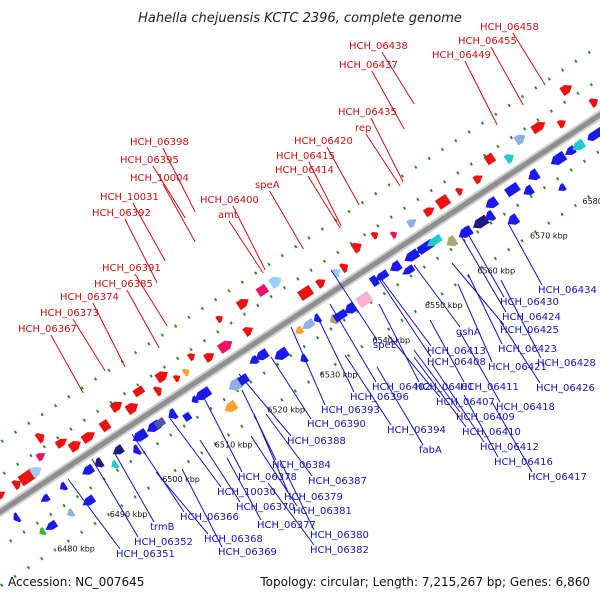 Image resolution: width=600 pixels, height=600 pixels. What do you see at coordinates (416, 430) in the screenshot?
I see `lower-gene-label: HCH_06394` at bounding box center [416, 430].